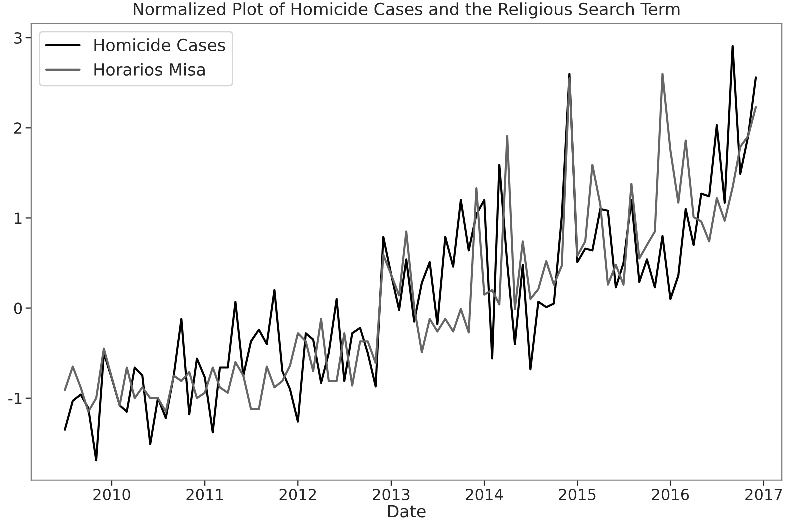  I want to click on y-tick-label: 0, so click(18, 308).